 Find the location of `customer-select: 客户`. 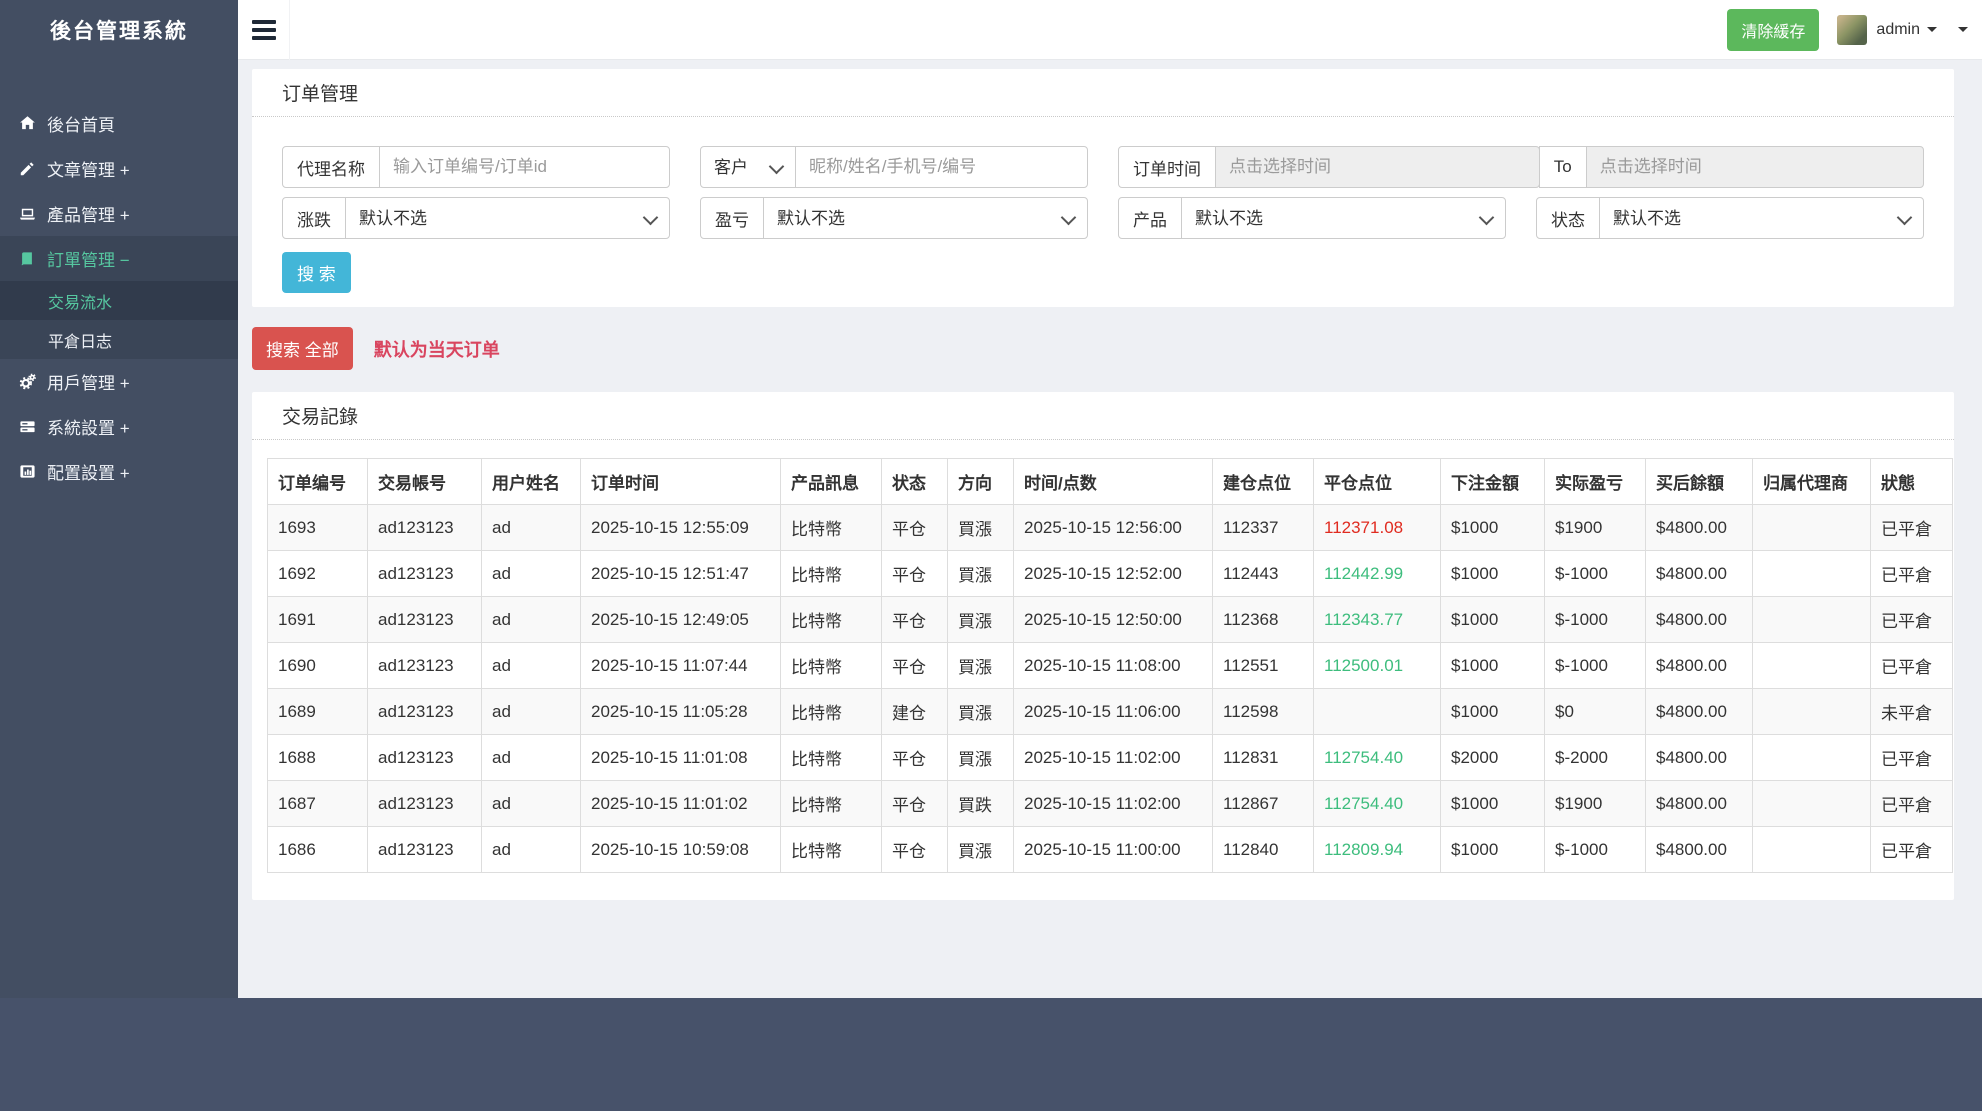

customer-select: 客户 is located at coordinates (748, 167).